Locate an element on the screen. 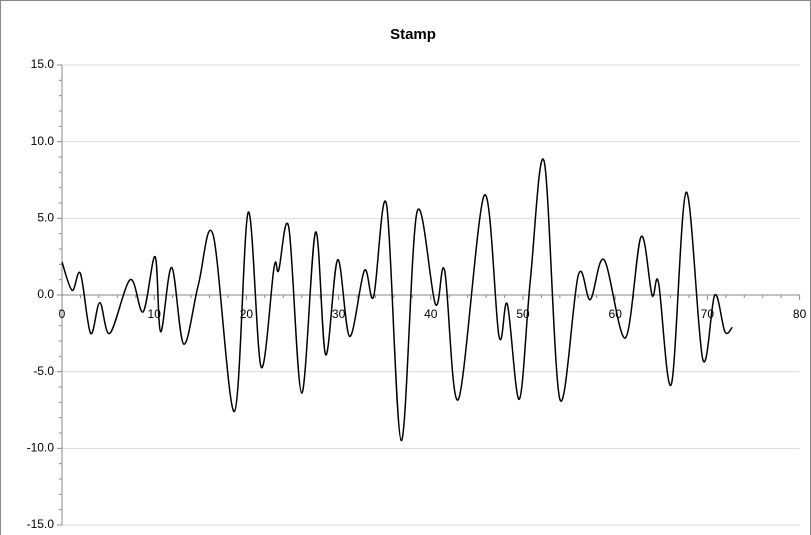 This screenshot has height=535, width=811. y-tick-label: -10.0 is located at coordinates (41, 448).